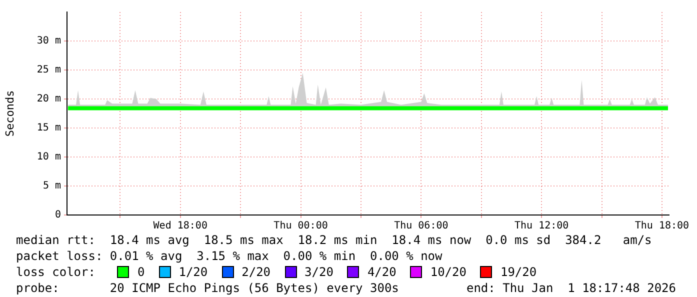 The image size is (697, 297). What do you see at coordinates (51, 186) in the screenshot?
I see `y-tick-label: 5 m` at bounding box center [51, 186].